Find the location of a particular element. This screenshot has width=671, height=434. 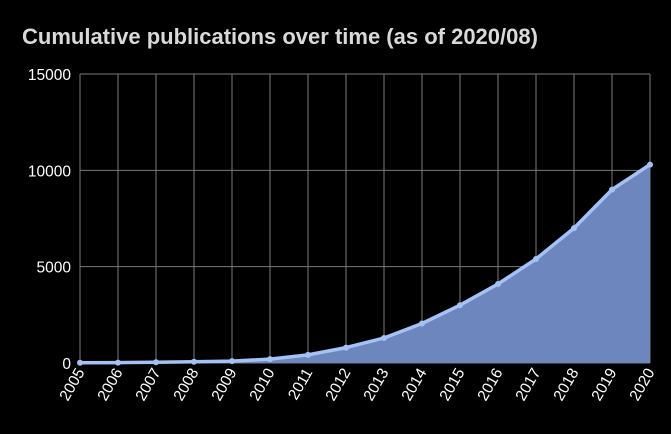

y-tick-label: 15000 is located at coordinates (49, 75).